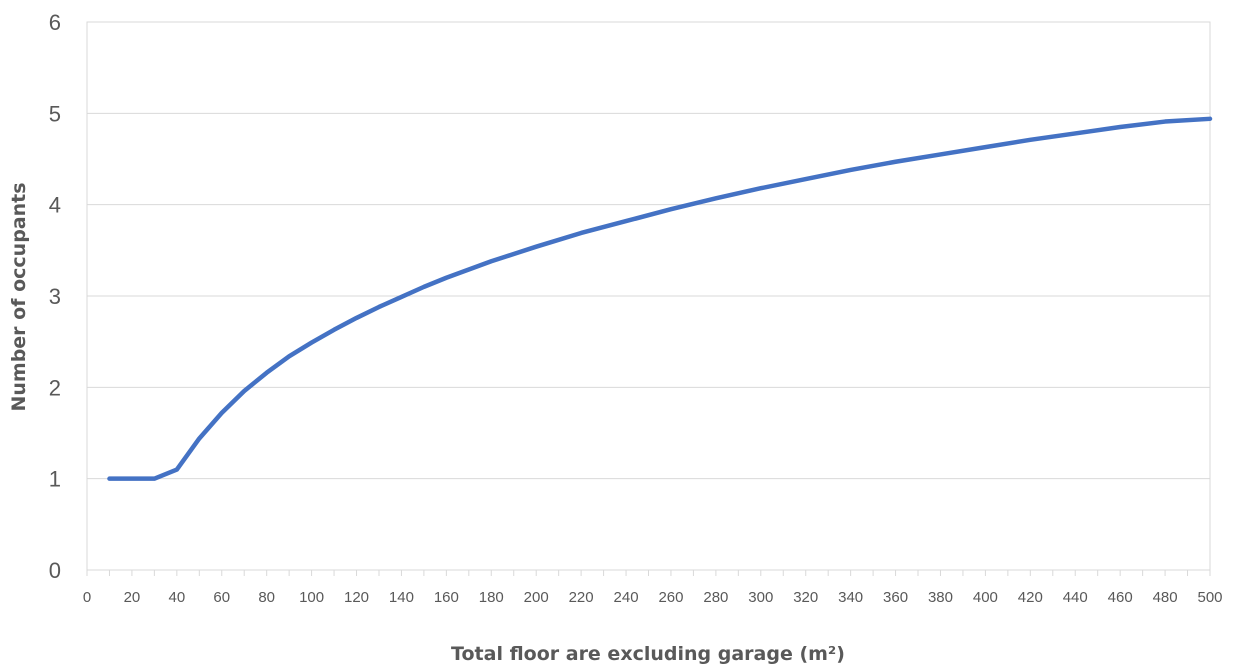  Describe the element at coordinates (266, 597) in the screenshot. I see `x-tick-label: 80` at that location.